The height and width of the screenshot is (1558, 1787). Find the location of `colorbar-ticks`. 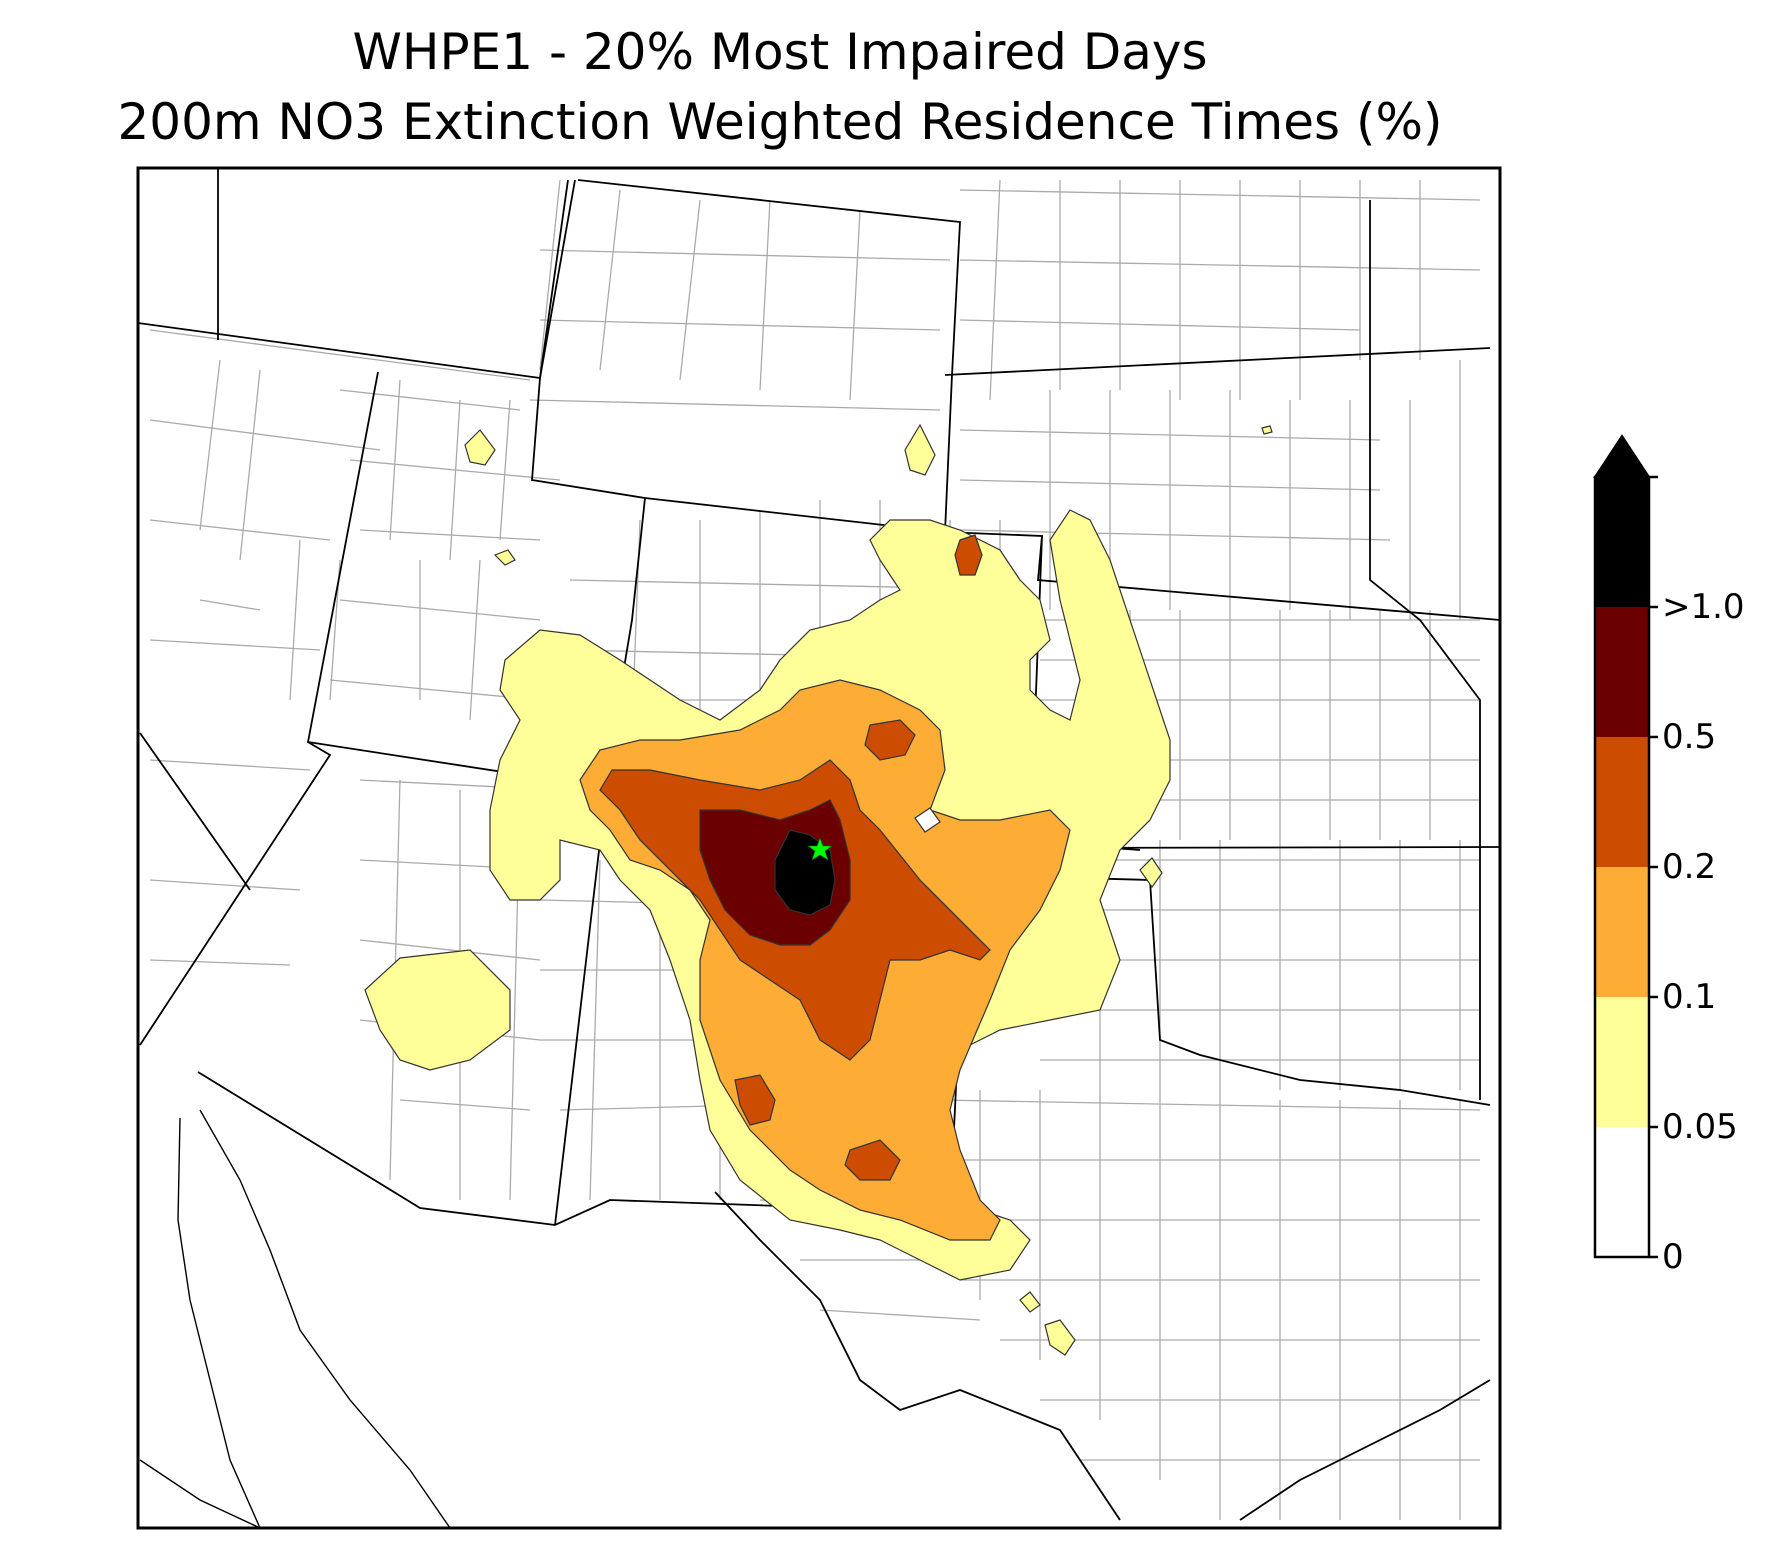

colorbar-ticks is located at coordinates (1653, 867).